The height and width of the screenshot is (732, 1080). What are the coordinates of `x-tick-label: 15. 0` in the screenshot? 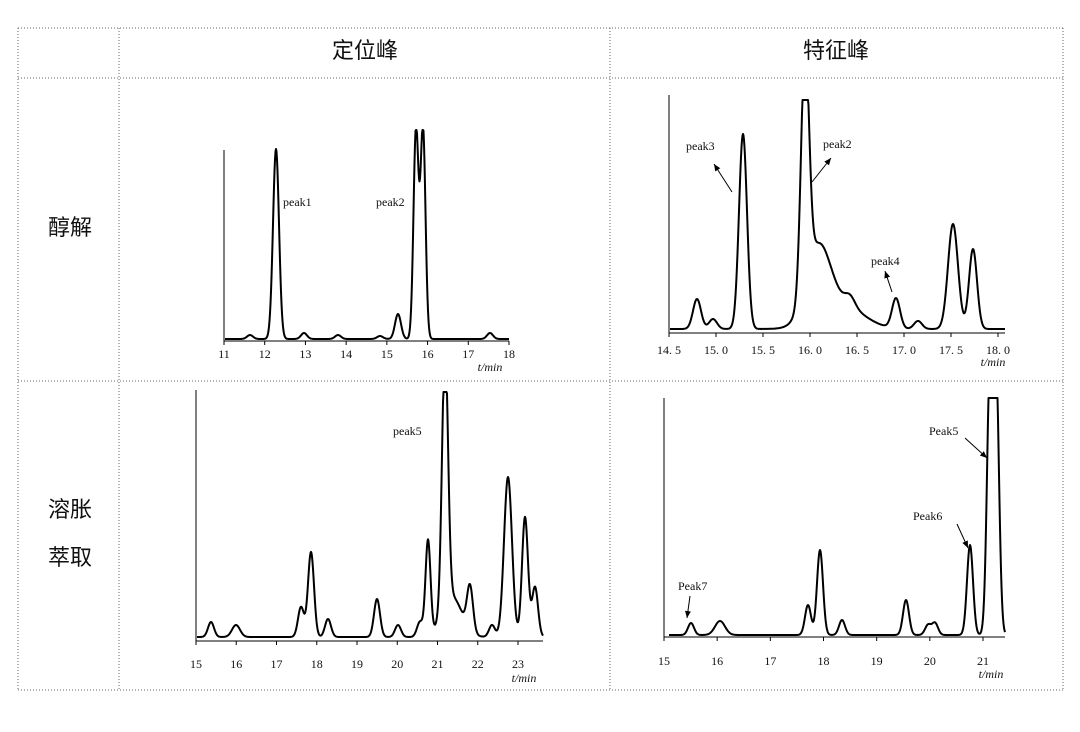 It's located at (716, 350).